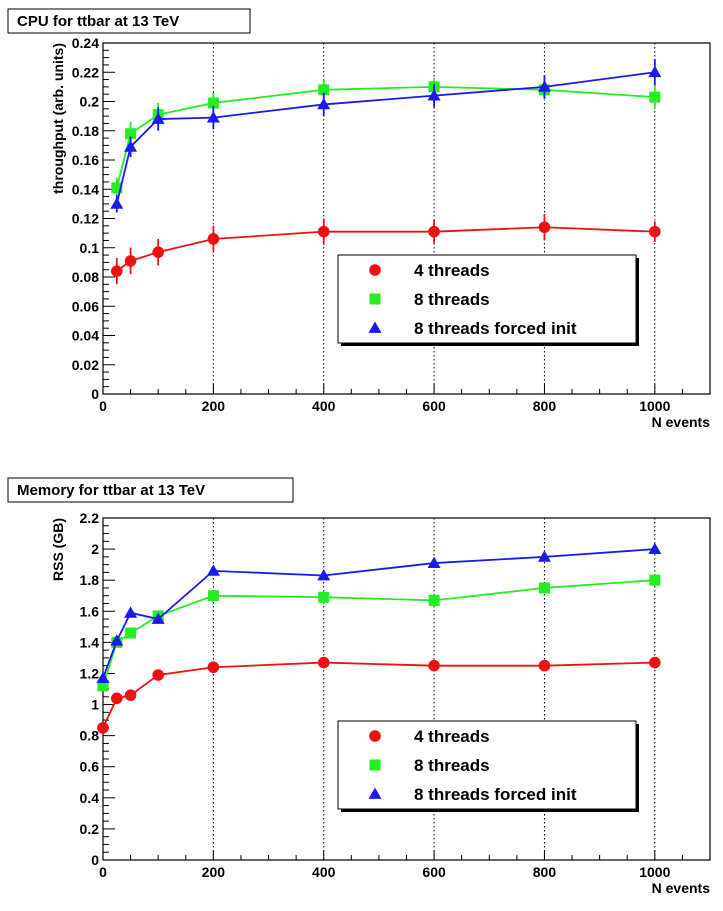  I want to click on y-tick-label: 0.22, so click(85, 72).